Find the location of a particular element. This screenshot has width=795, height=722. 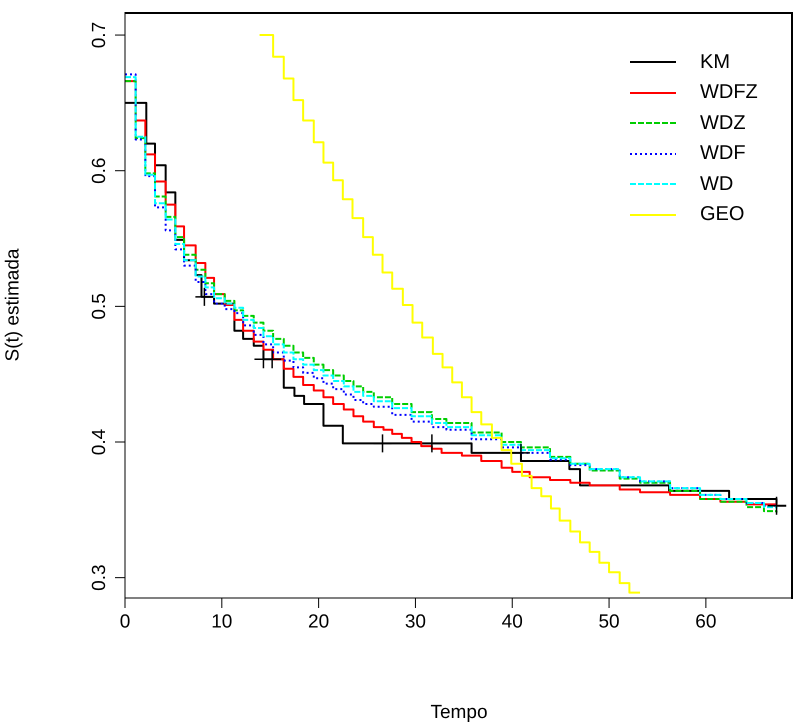

legend-label: WD is located at coordinates (717, 184).